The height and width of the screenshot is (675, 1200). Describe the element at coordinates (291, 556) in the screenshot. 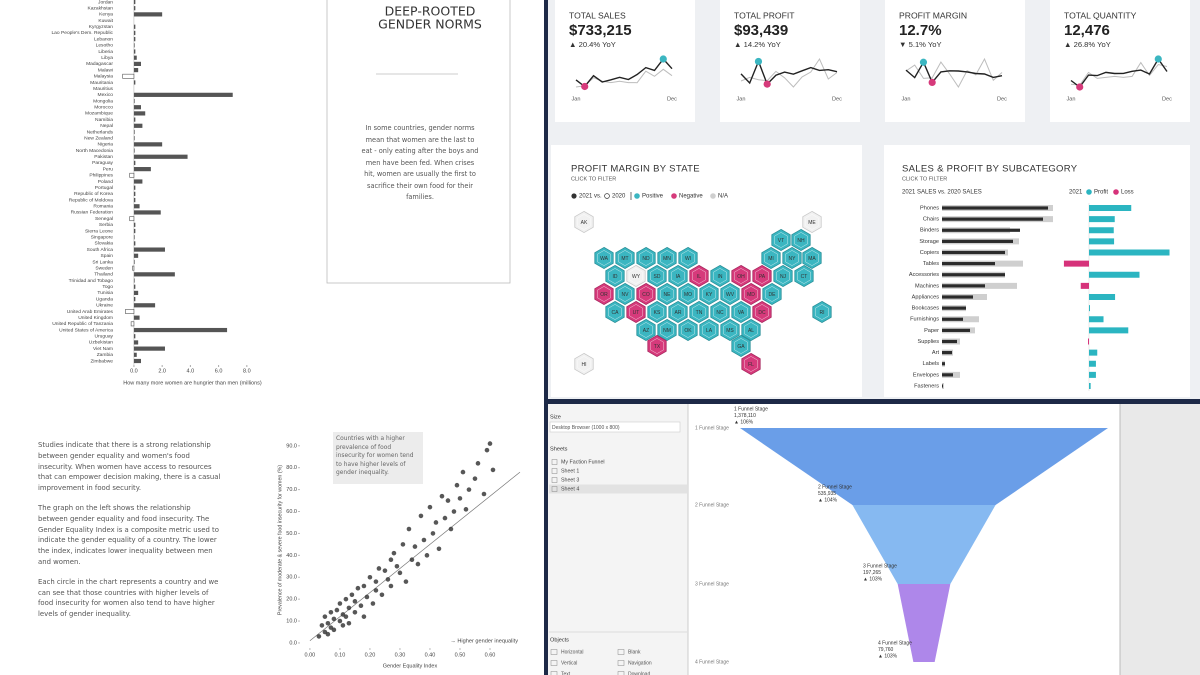

I see `y-tick-label: 40.0` at that location.